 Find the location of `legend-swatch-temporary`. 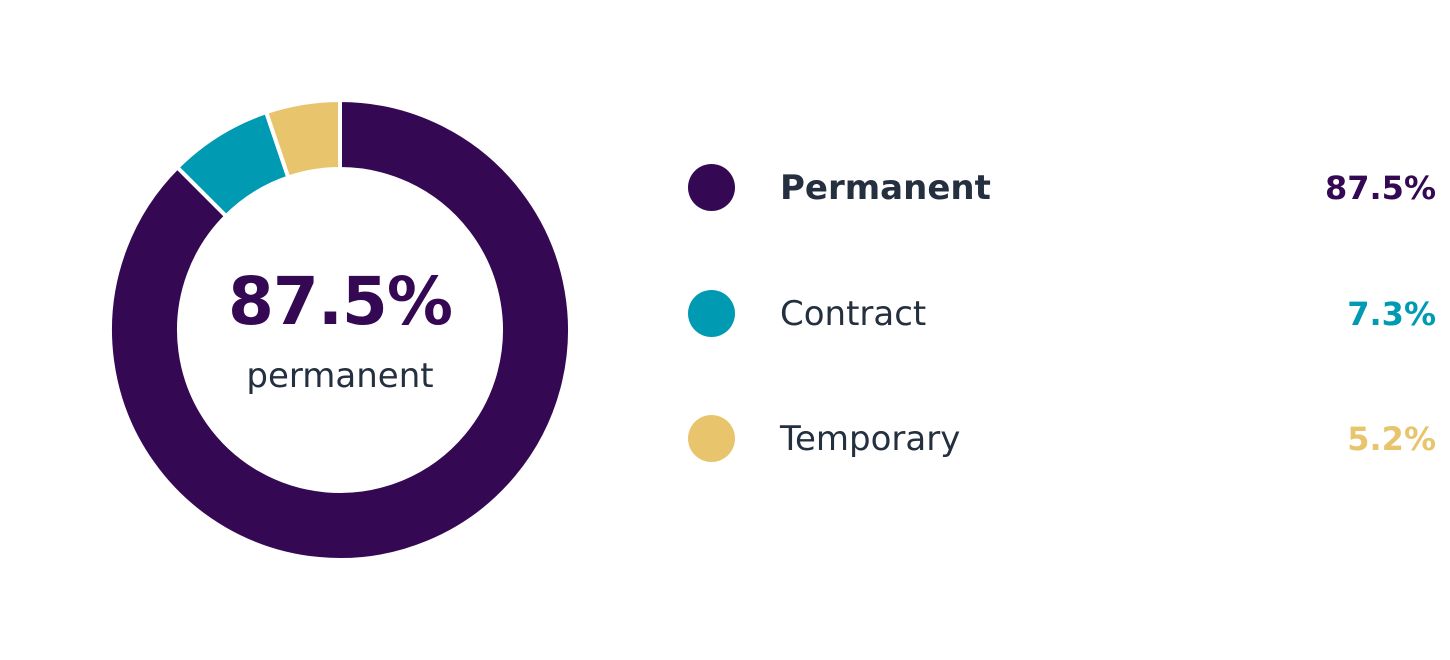

legend-swatch-temporary is located at coordinates (711, 438).